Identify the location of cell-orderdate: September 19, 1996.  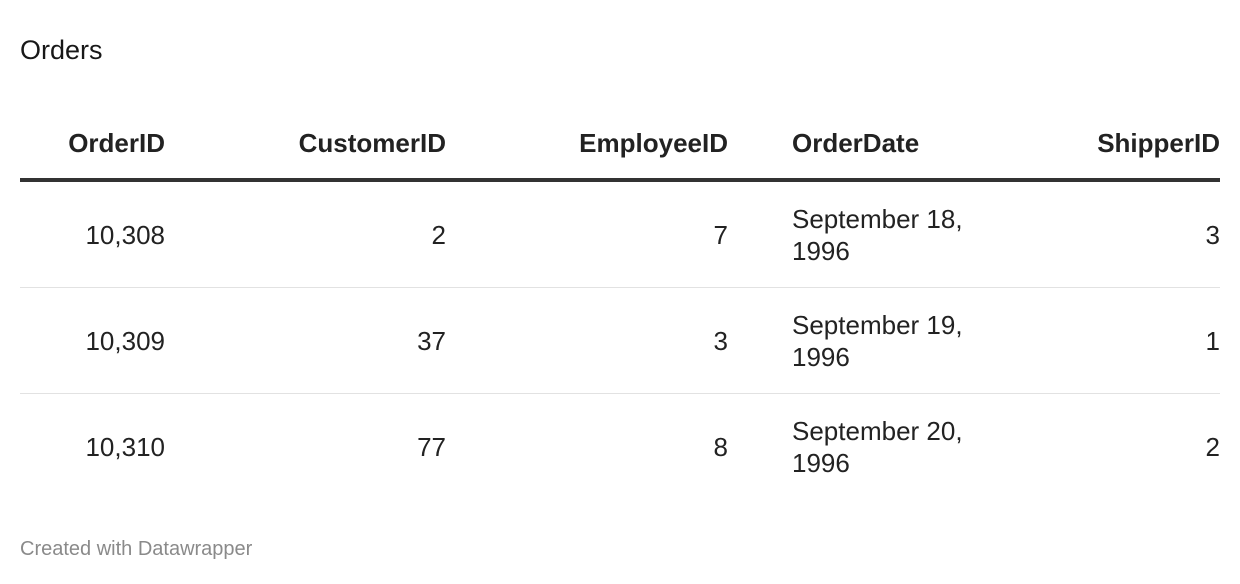
(848, 340).